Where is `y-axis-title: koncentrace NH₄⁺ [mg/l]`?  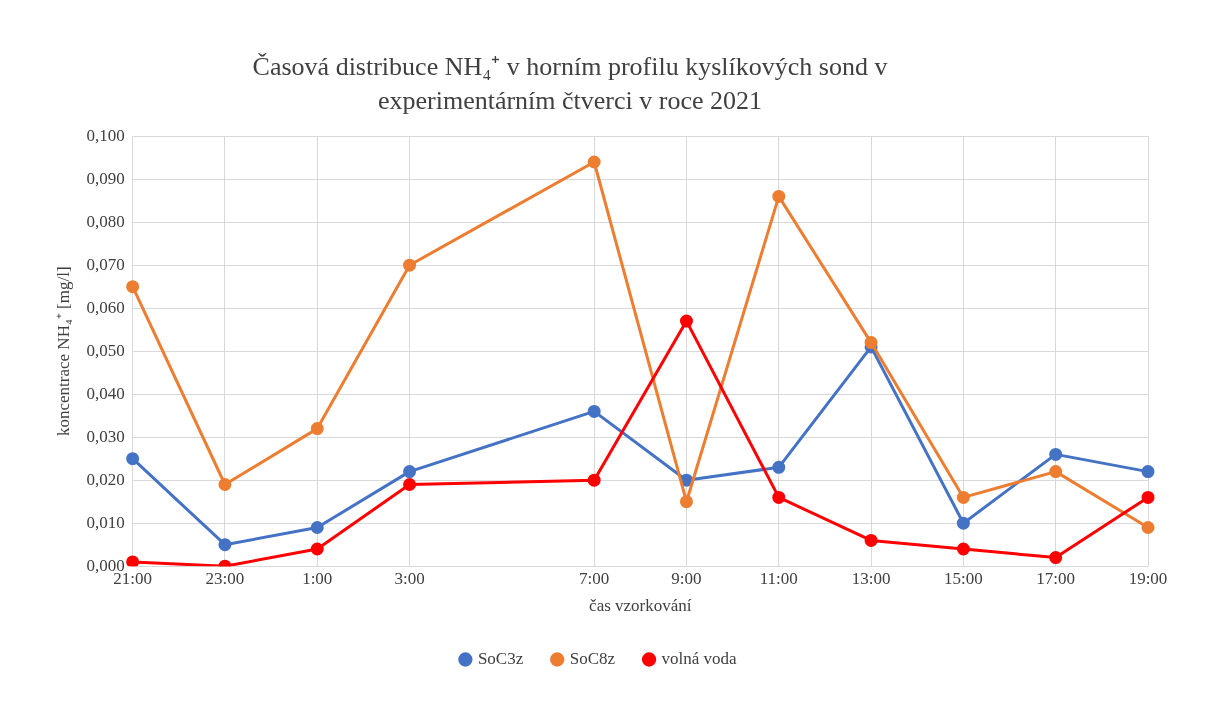 y-axis-title: koncentrace NH₄⁺ [mg/l] is located at coordinates (63, 351).